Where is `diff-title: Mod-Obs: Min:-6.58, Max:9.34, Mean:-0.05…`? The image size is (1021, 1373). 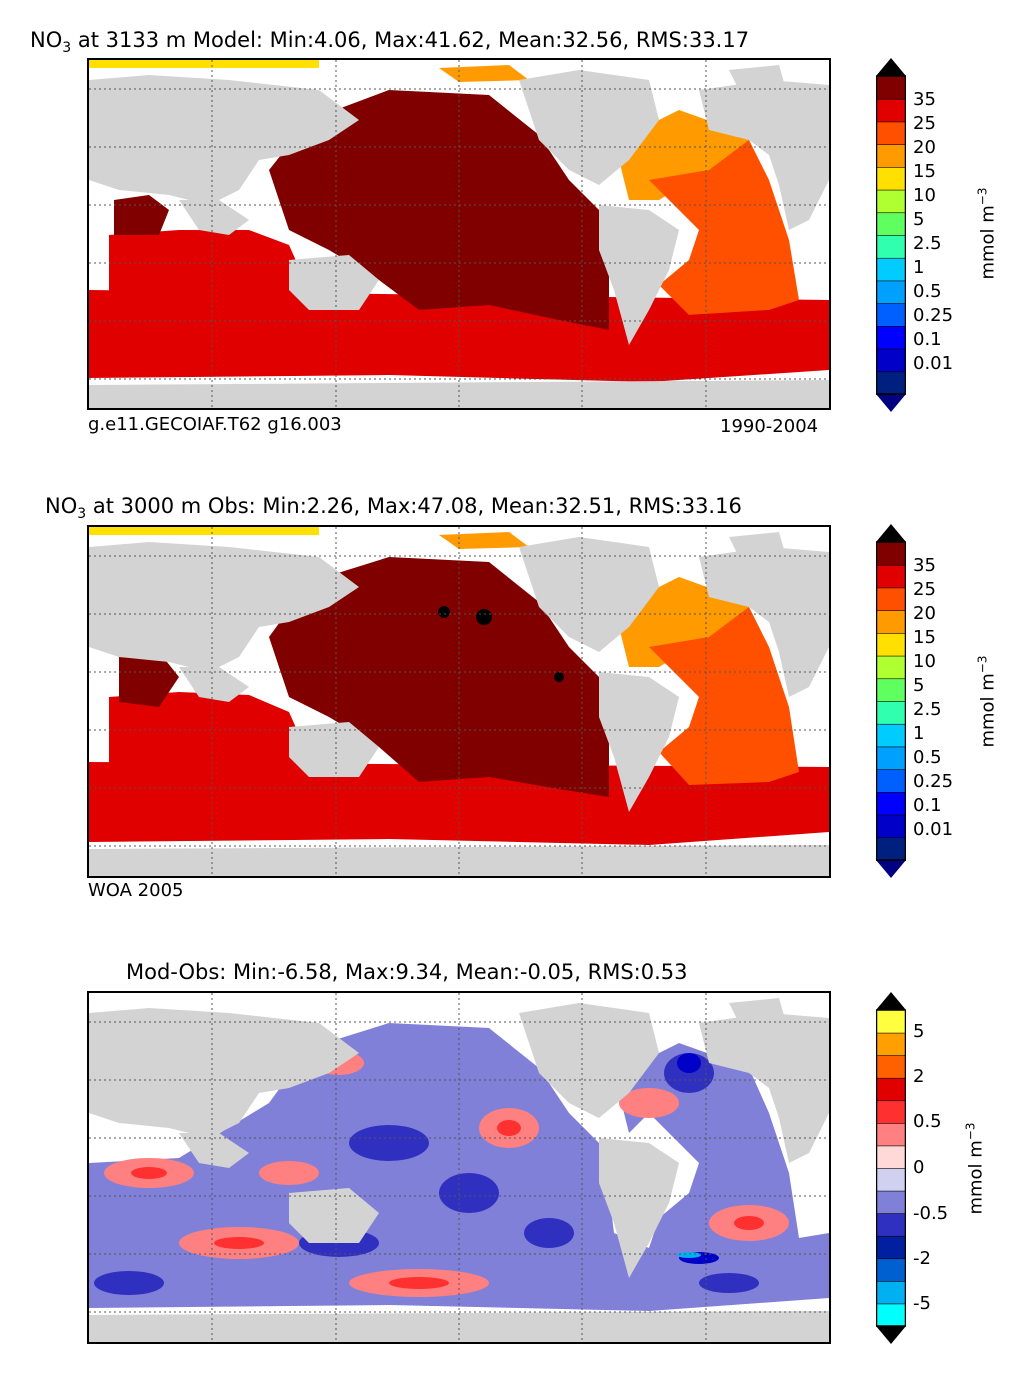 diff-title: Mod-Obs: Min:-6.58, Max:9.34, Mean:-0.05… is located at coordinates (407, 972).